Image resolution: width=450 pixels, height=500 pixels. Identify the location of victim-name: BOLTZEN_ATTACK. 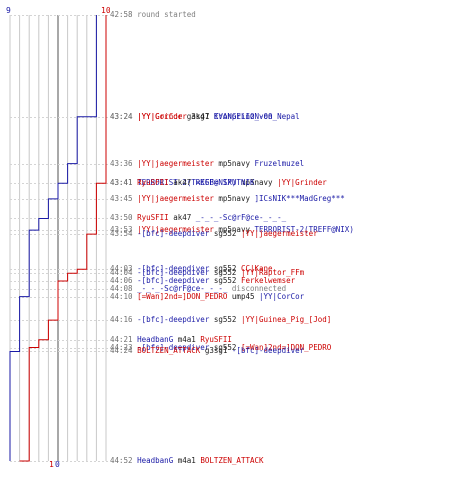
(232, 460).